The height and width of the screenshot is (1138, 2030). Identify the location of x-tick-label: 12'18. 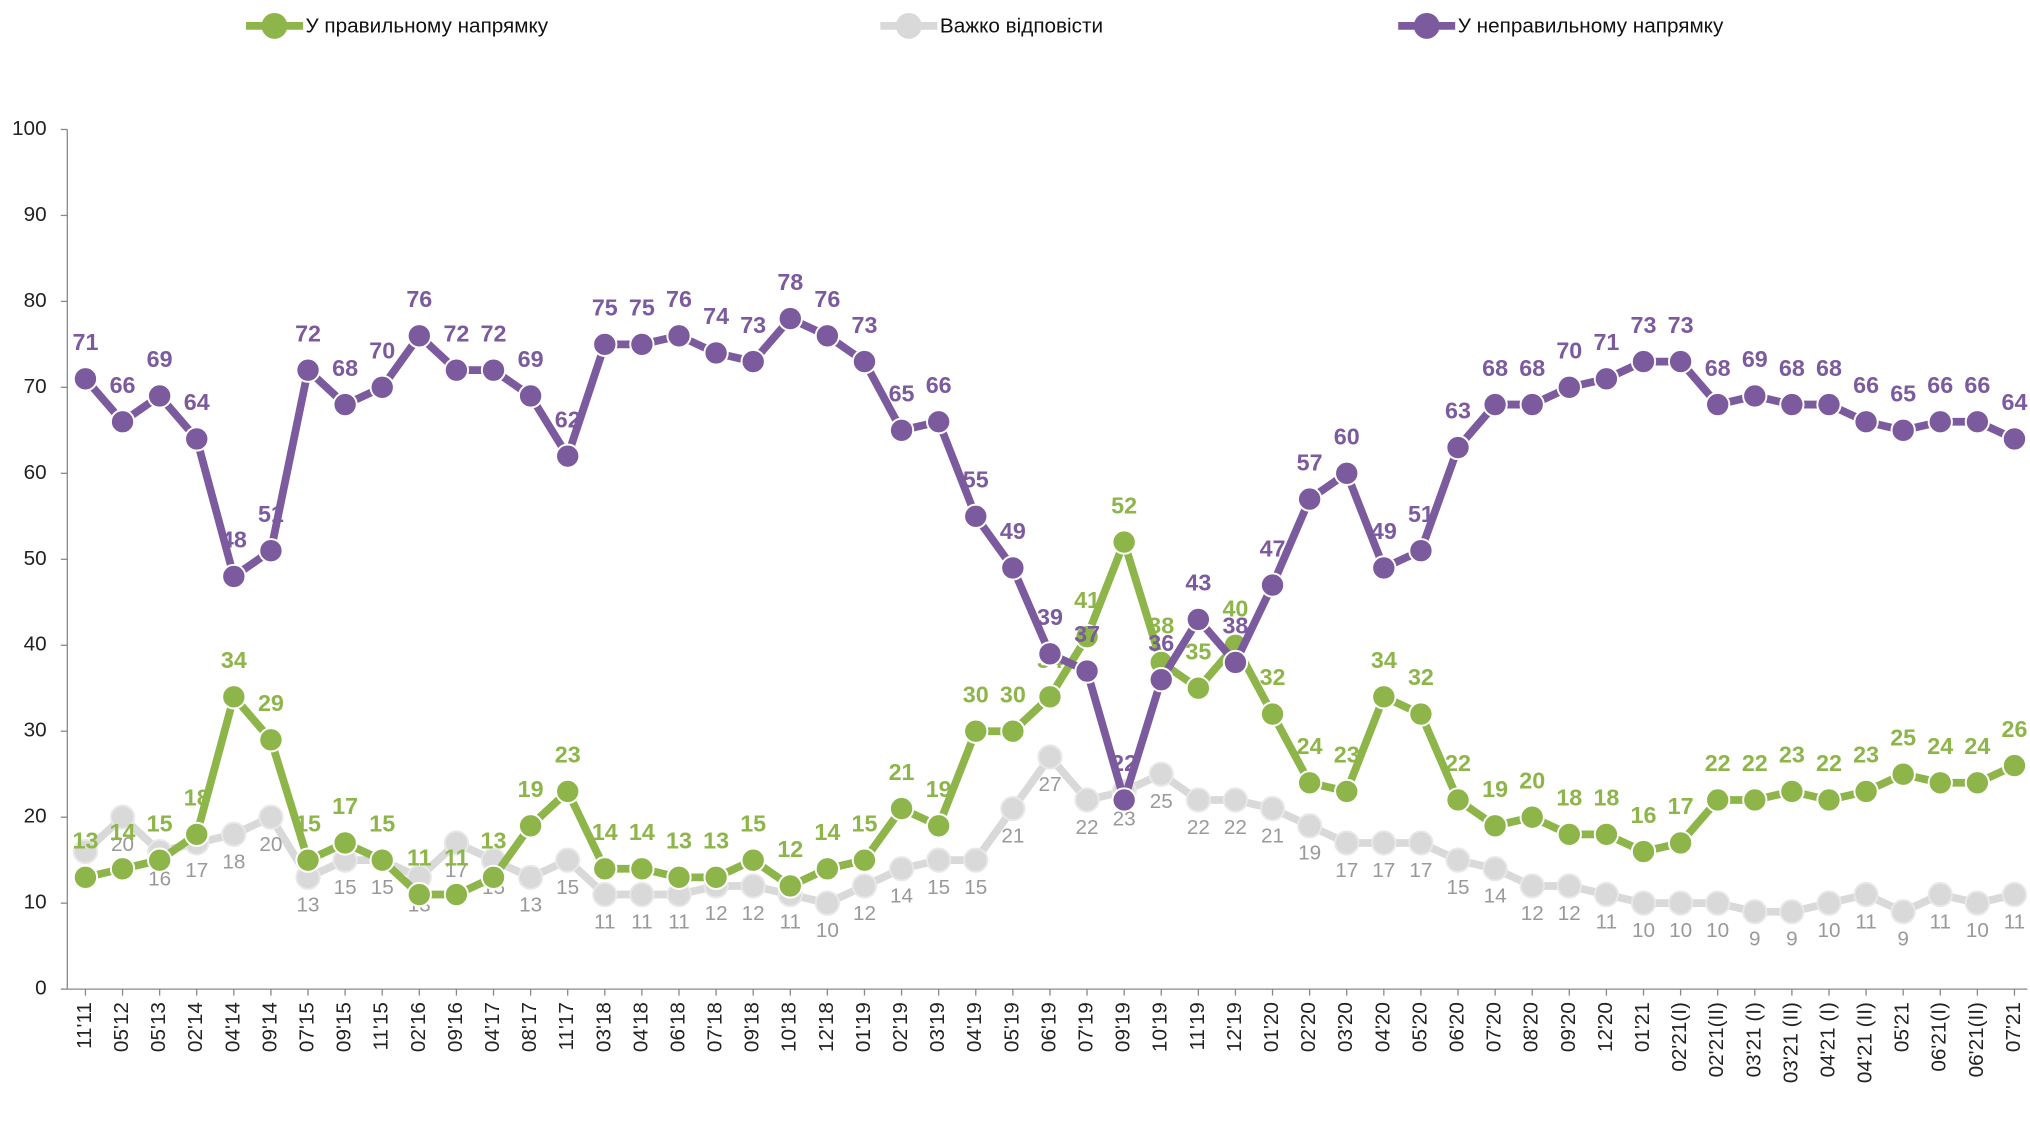
(826, 1027).